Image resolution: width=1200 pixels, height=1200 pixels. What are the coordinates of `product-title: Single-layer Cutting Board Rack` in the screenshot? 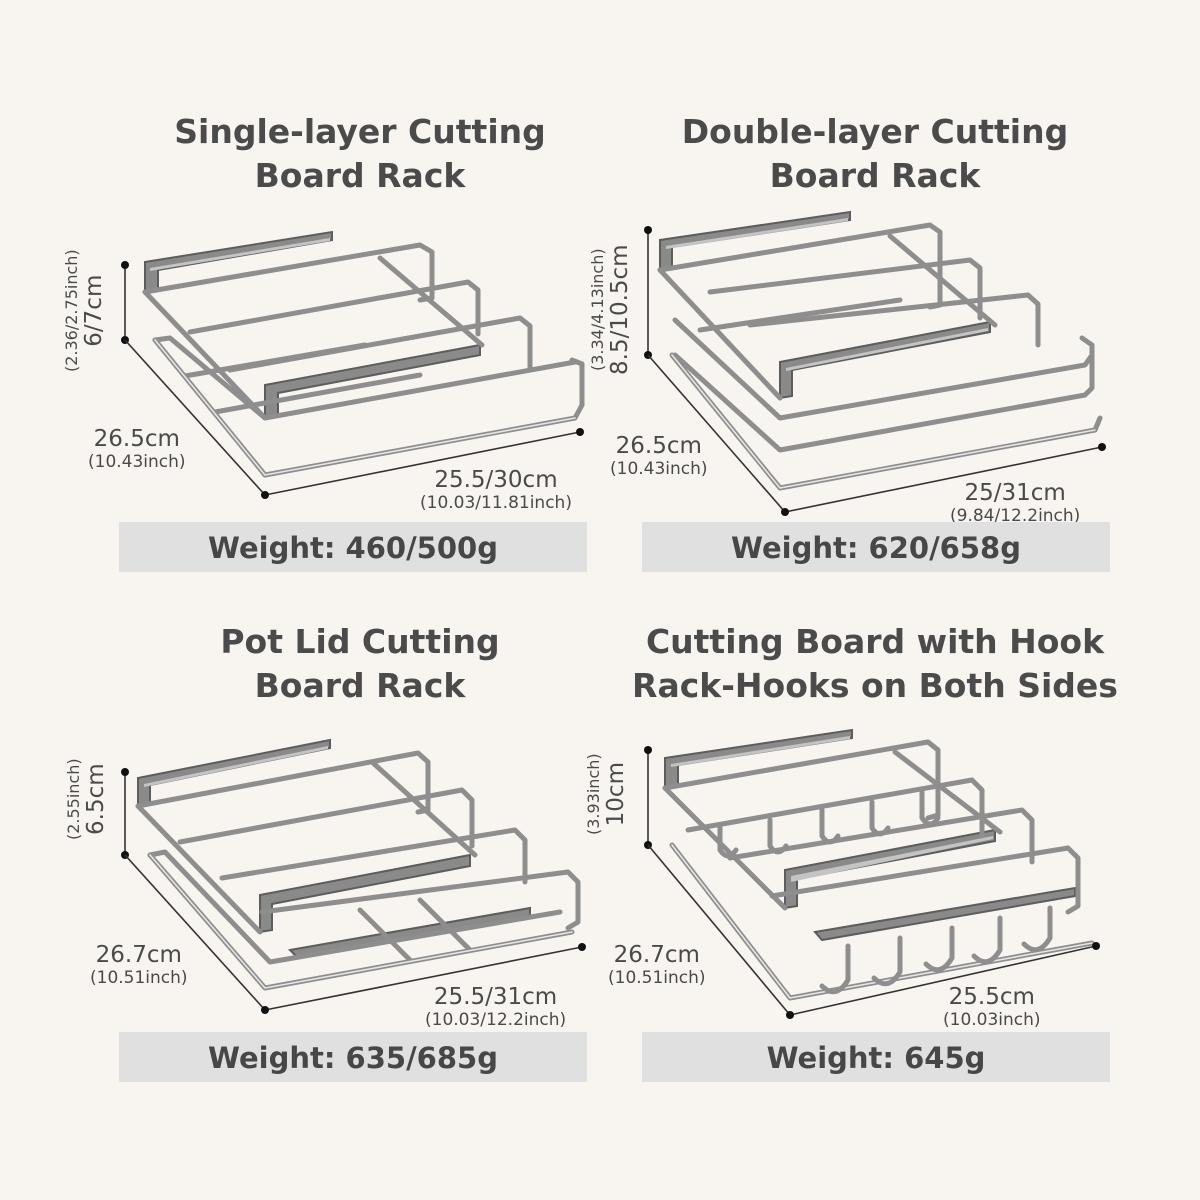 It's located at (360, 154).